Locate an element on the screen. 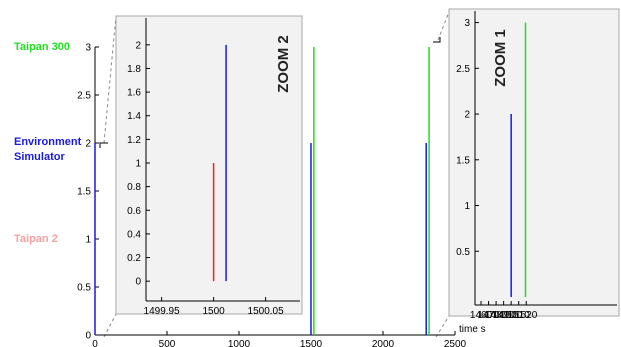  y-tick-label: 0.8 is located at coordinates (134, 187).